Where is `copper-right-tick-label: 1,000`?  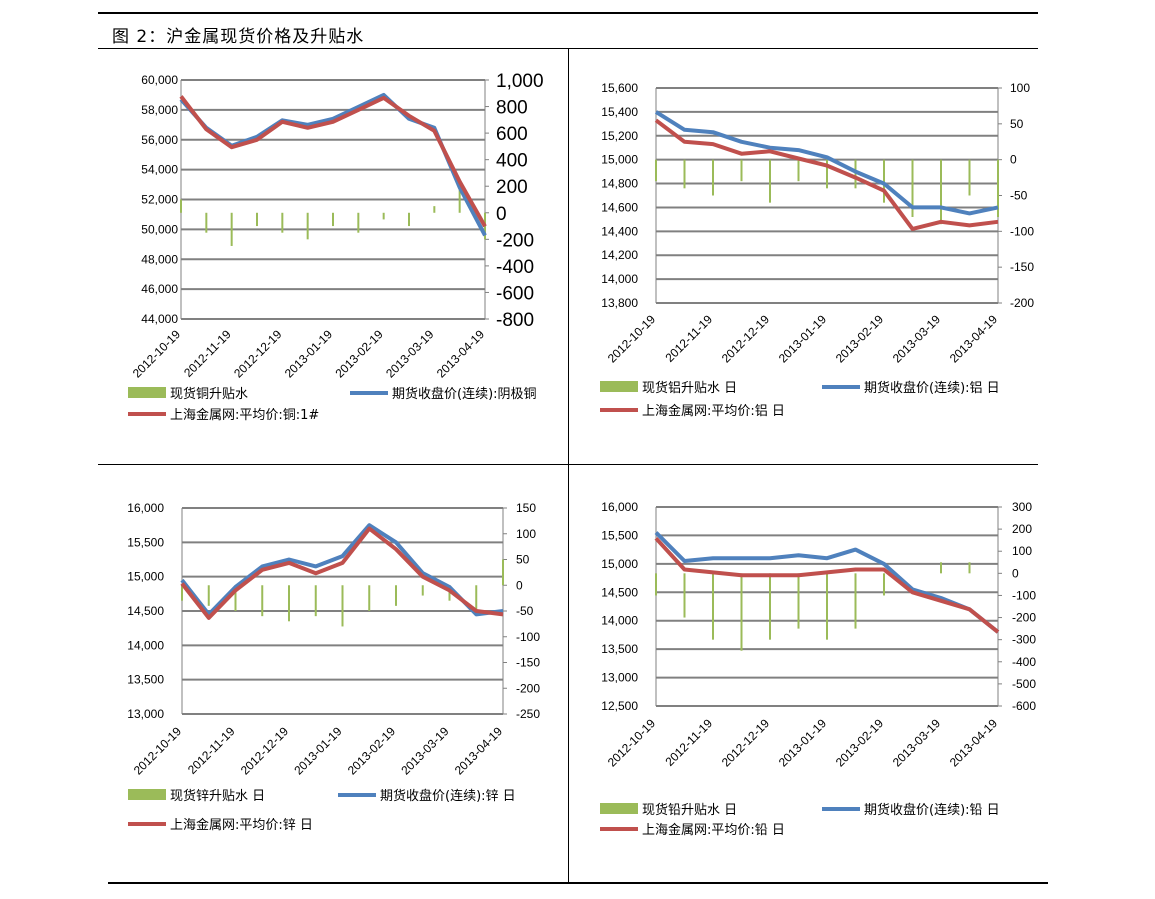 copper-right-tick-label: 1,000 is located at coordinates (520, 81).